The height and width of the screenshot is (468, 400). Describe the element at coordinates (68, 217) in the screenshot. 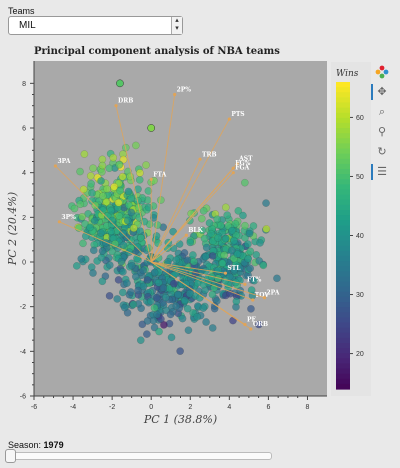

I see `loading-label: 3P%` at that location.